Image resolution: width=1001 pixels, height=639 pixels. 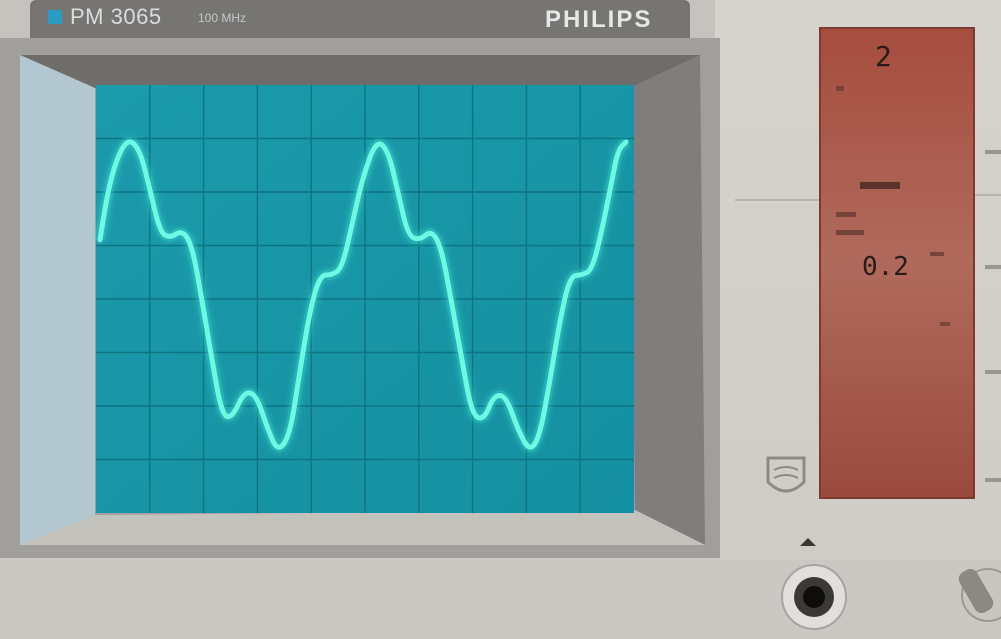 I want to click on model-badge-icon, so click(x=55, y=17).